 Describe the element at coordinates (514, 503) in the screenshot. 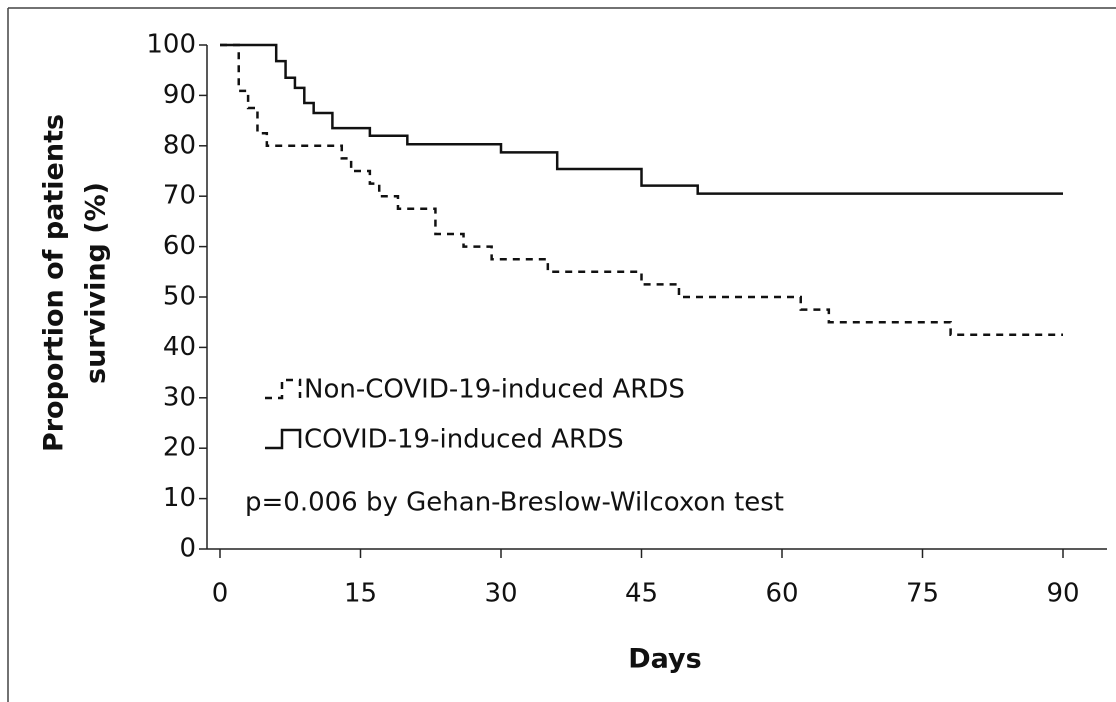

I see `annotation: p=0.006 by Gehan-Breslow-Wilcoxon test` at that location.